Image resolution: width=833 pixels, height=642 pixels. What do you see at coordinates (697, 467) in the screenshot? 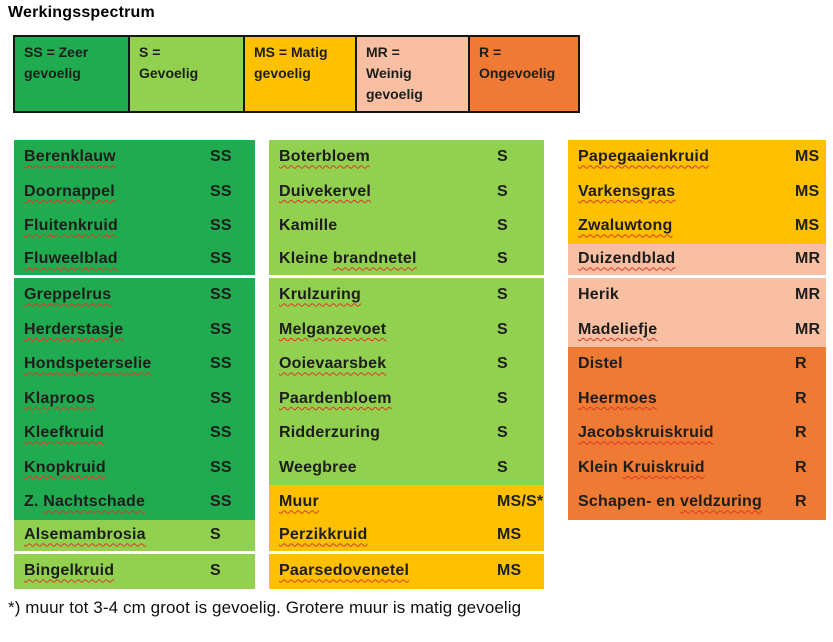
I see `spectrum-row: Klein Kruiskruid R` at bounding box center [697, 467].